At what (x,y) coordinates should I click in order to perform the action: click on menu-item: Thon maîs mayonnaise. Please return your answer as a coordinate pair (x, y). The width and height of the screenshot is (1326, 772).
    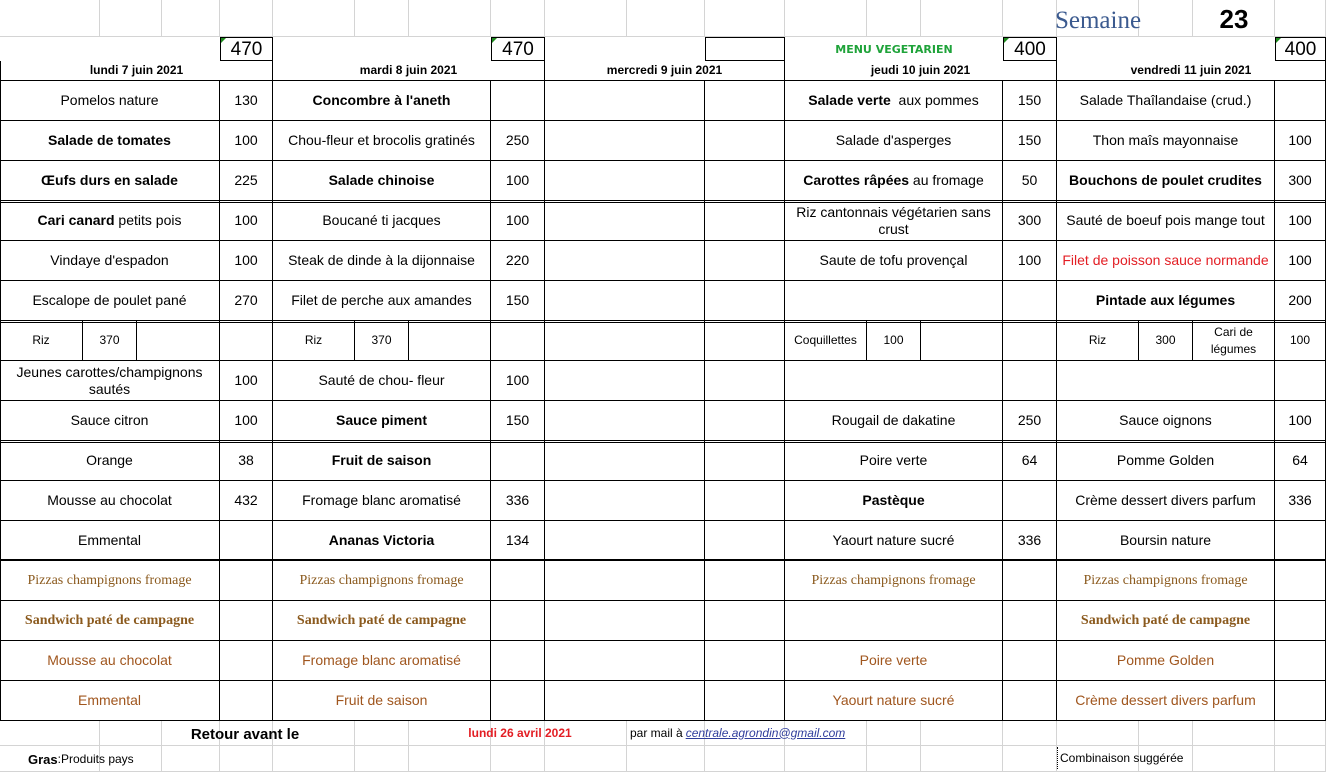
    Looking at the image, I should click on (1166, 141).